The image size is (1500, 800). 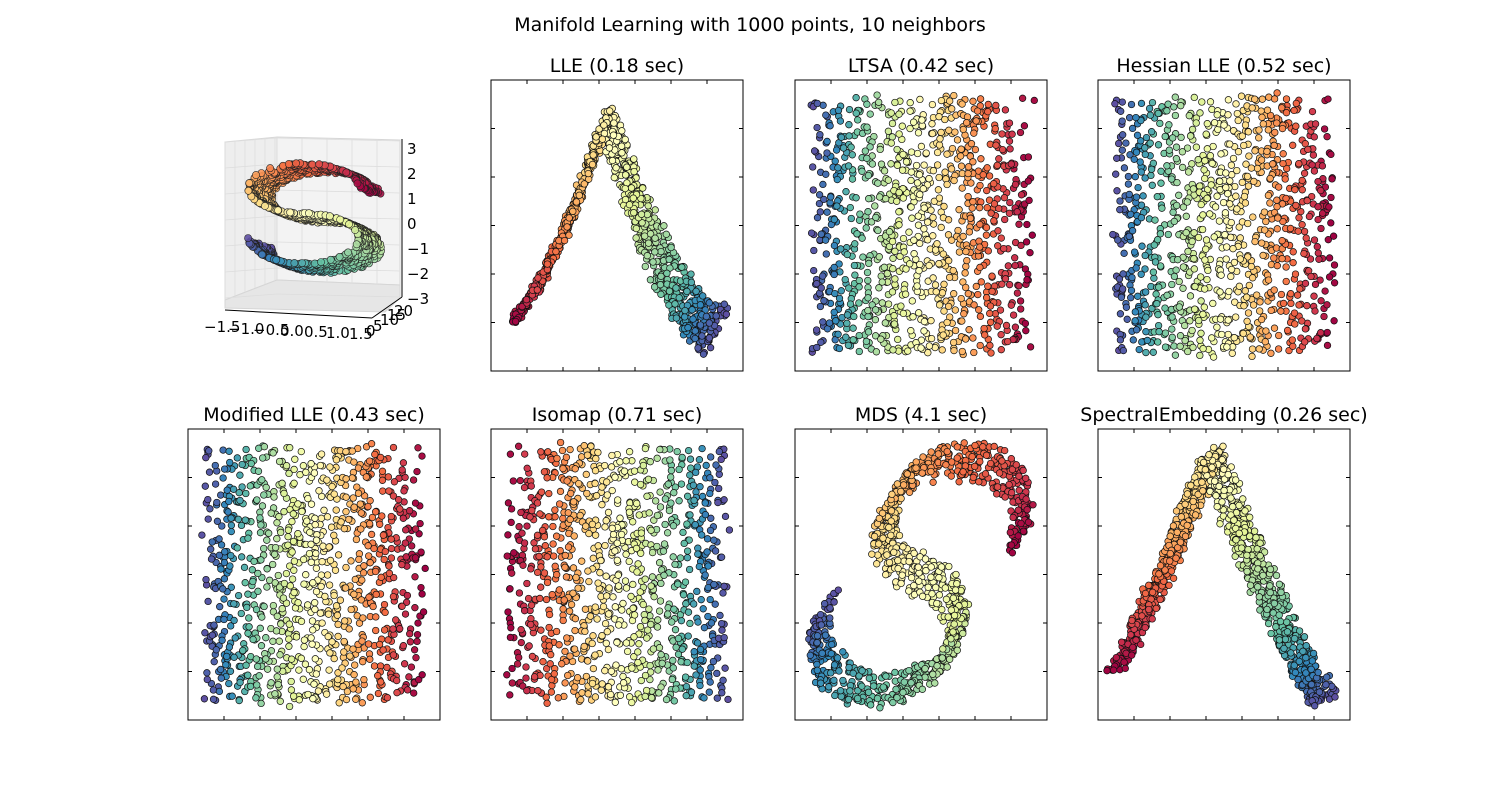 I want to click on z-tick-label-3: 0, so click(x=412, y=224).